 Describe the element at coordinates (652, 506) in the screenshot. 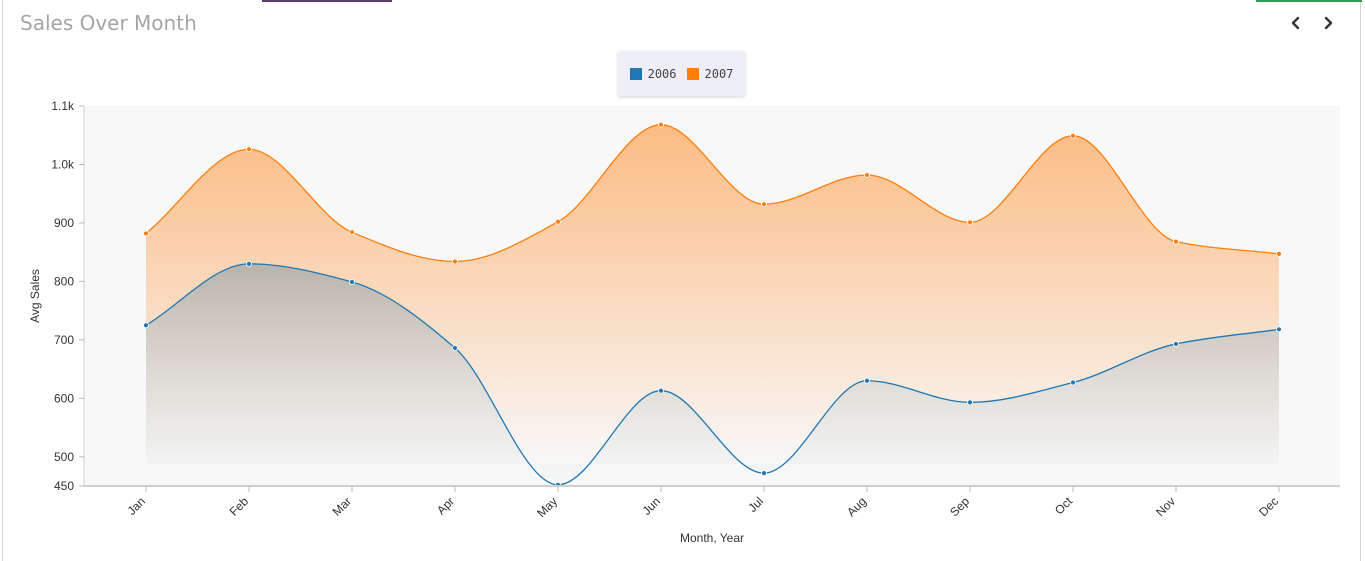

I see `x-tick-label: Jun` at that location.